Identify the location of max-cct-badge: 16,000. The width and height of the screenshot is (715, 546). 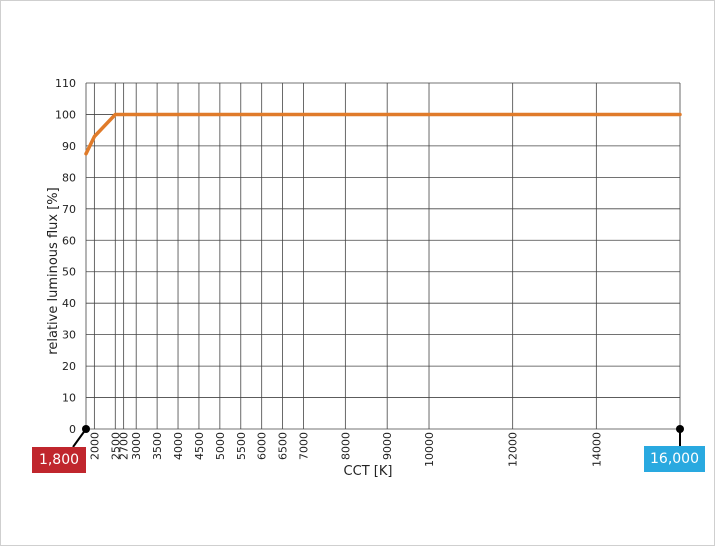
(674, 459).